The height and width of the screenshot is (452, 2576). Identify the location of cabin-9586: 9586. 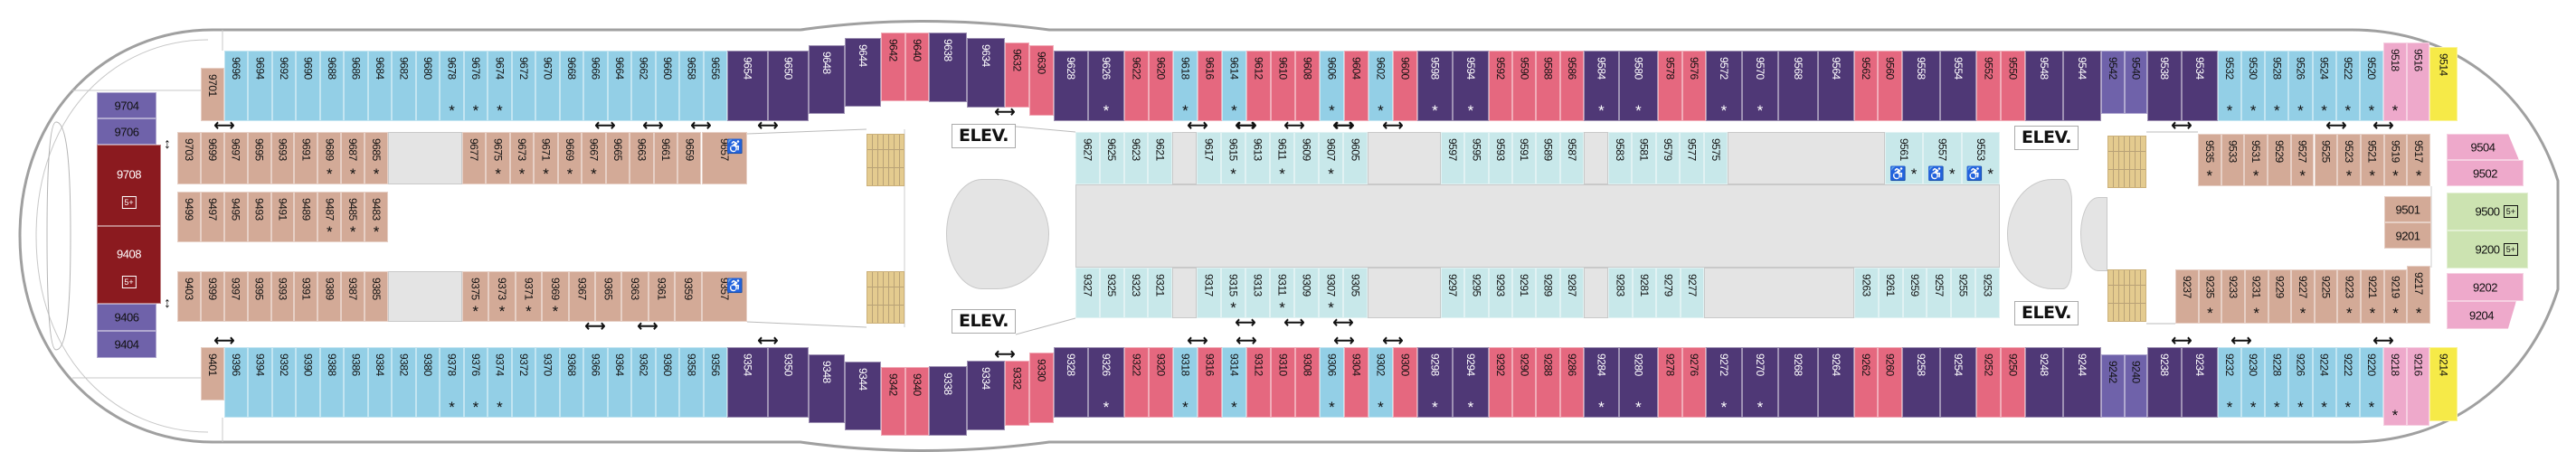
(1571, 86).